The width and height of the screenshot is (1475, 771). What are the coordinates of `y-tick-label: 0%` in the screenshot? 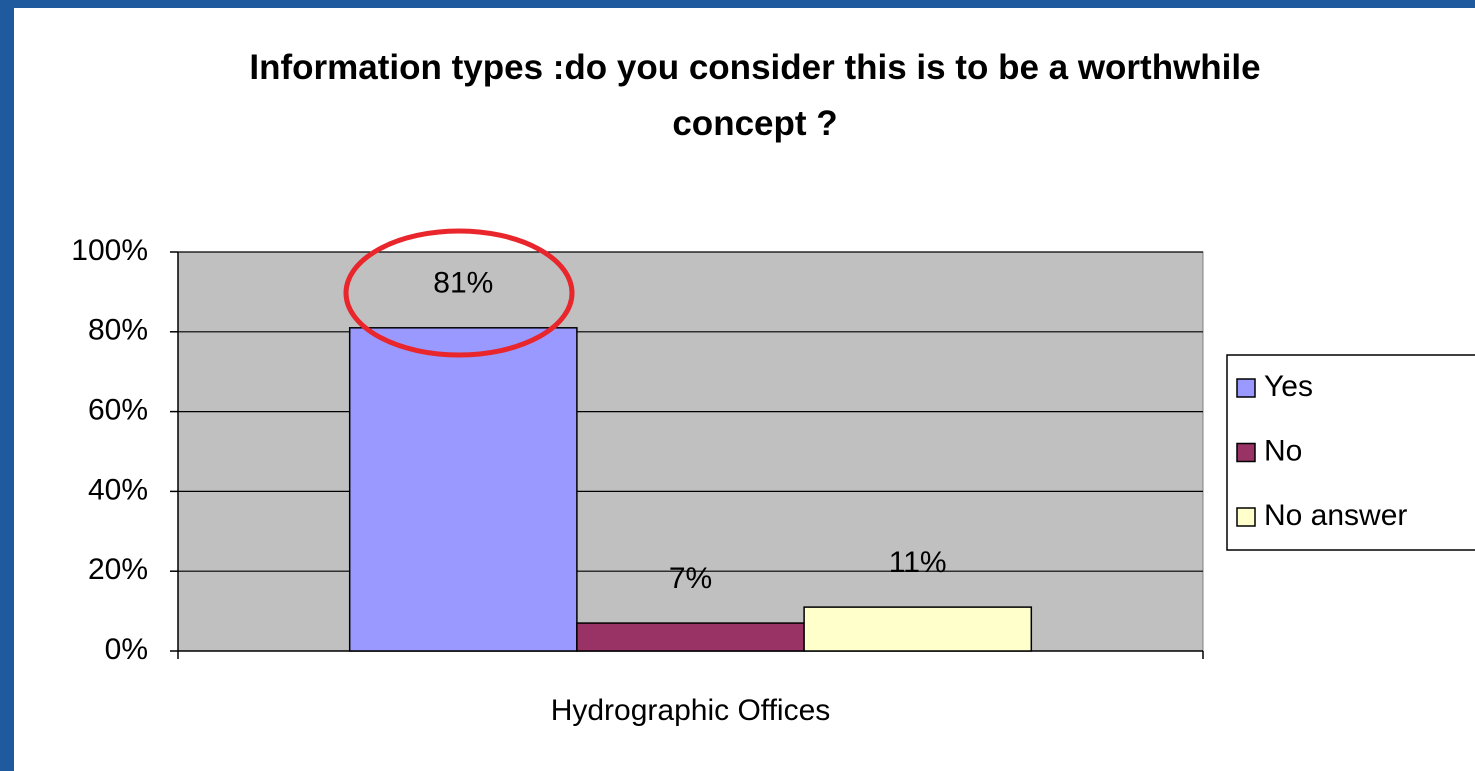 It's located at (126, 649).